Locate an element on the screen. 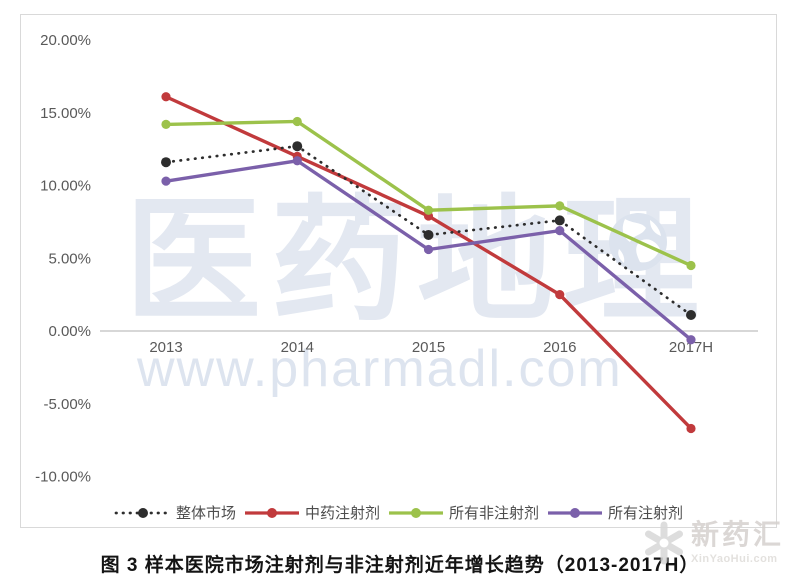  xinyaohui-text-block: 新药汇 XinYaoHui.com is located at coordinates (738, 542).